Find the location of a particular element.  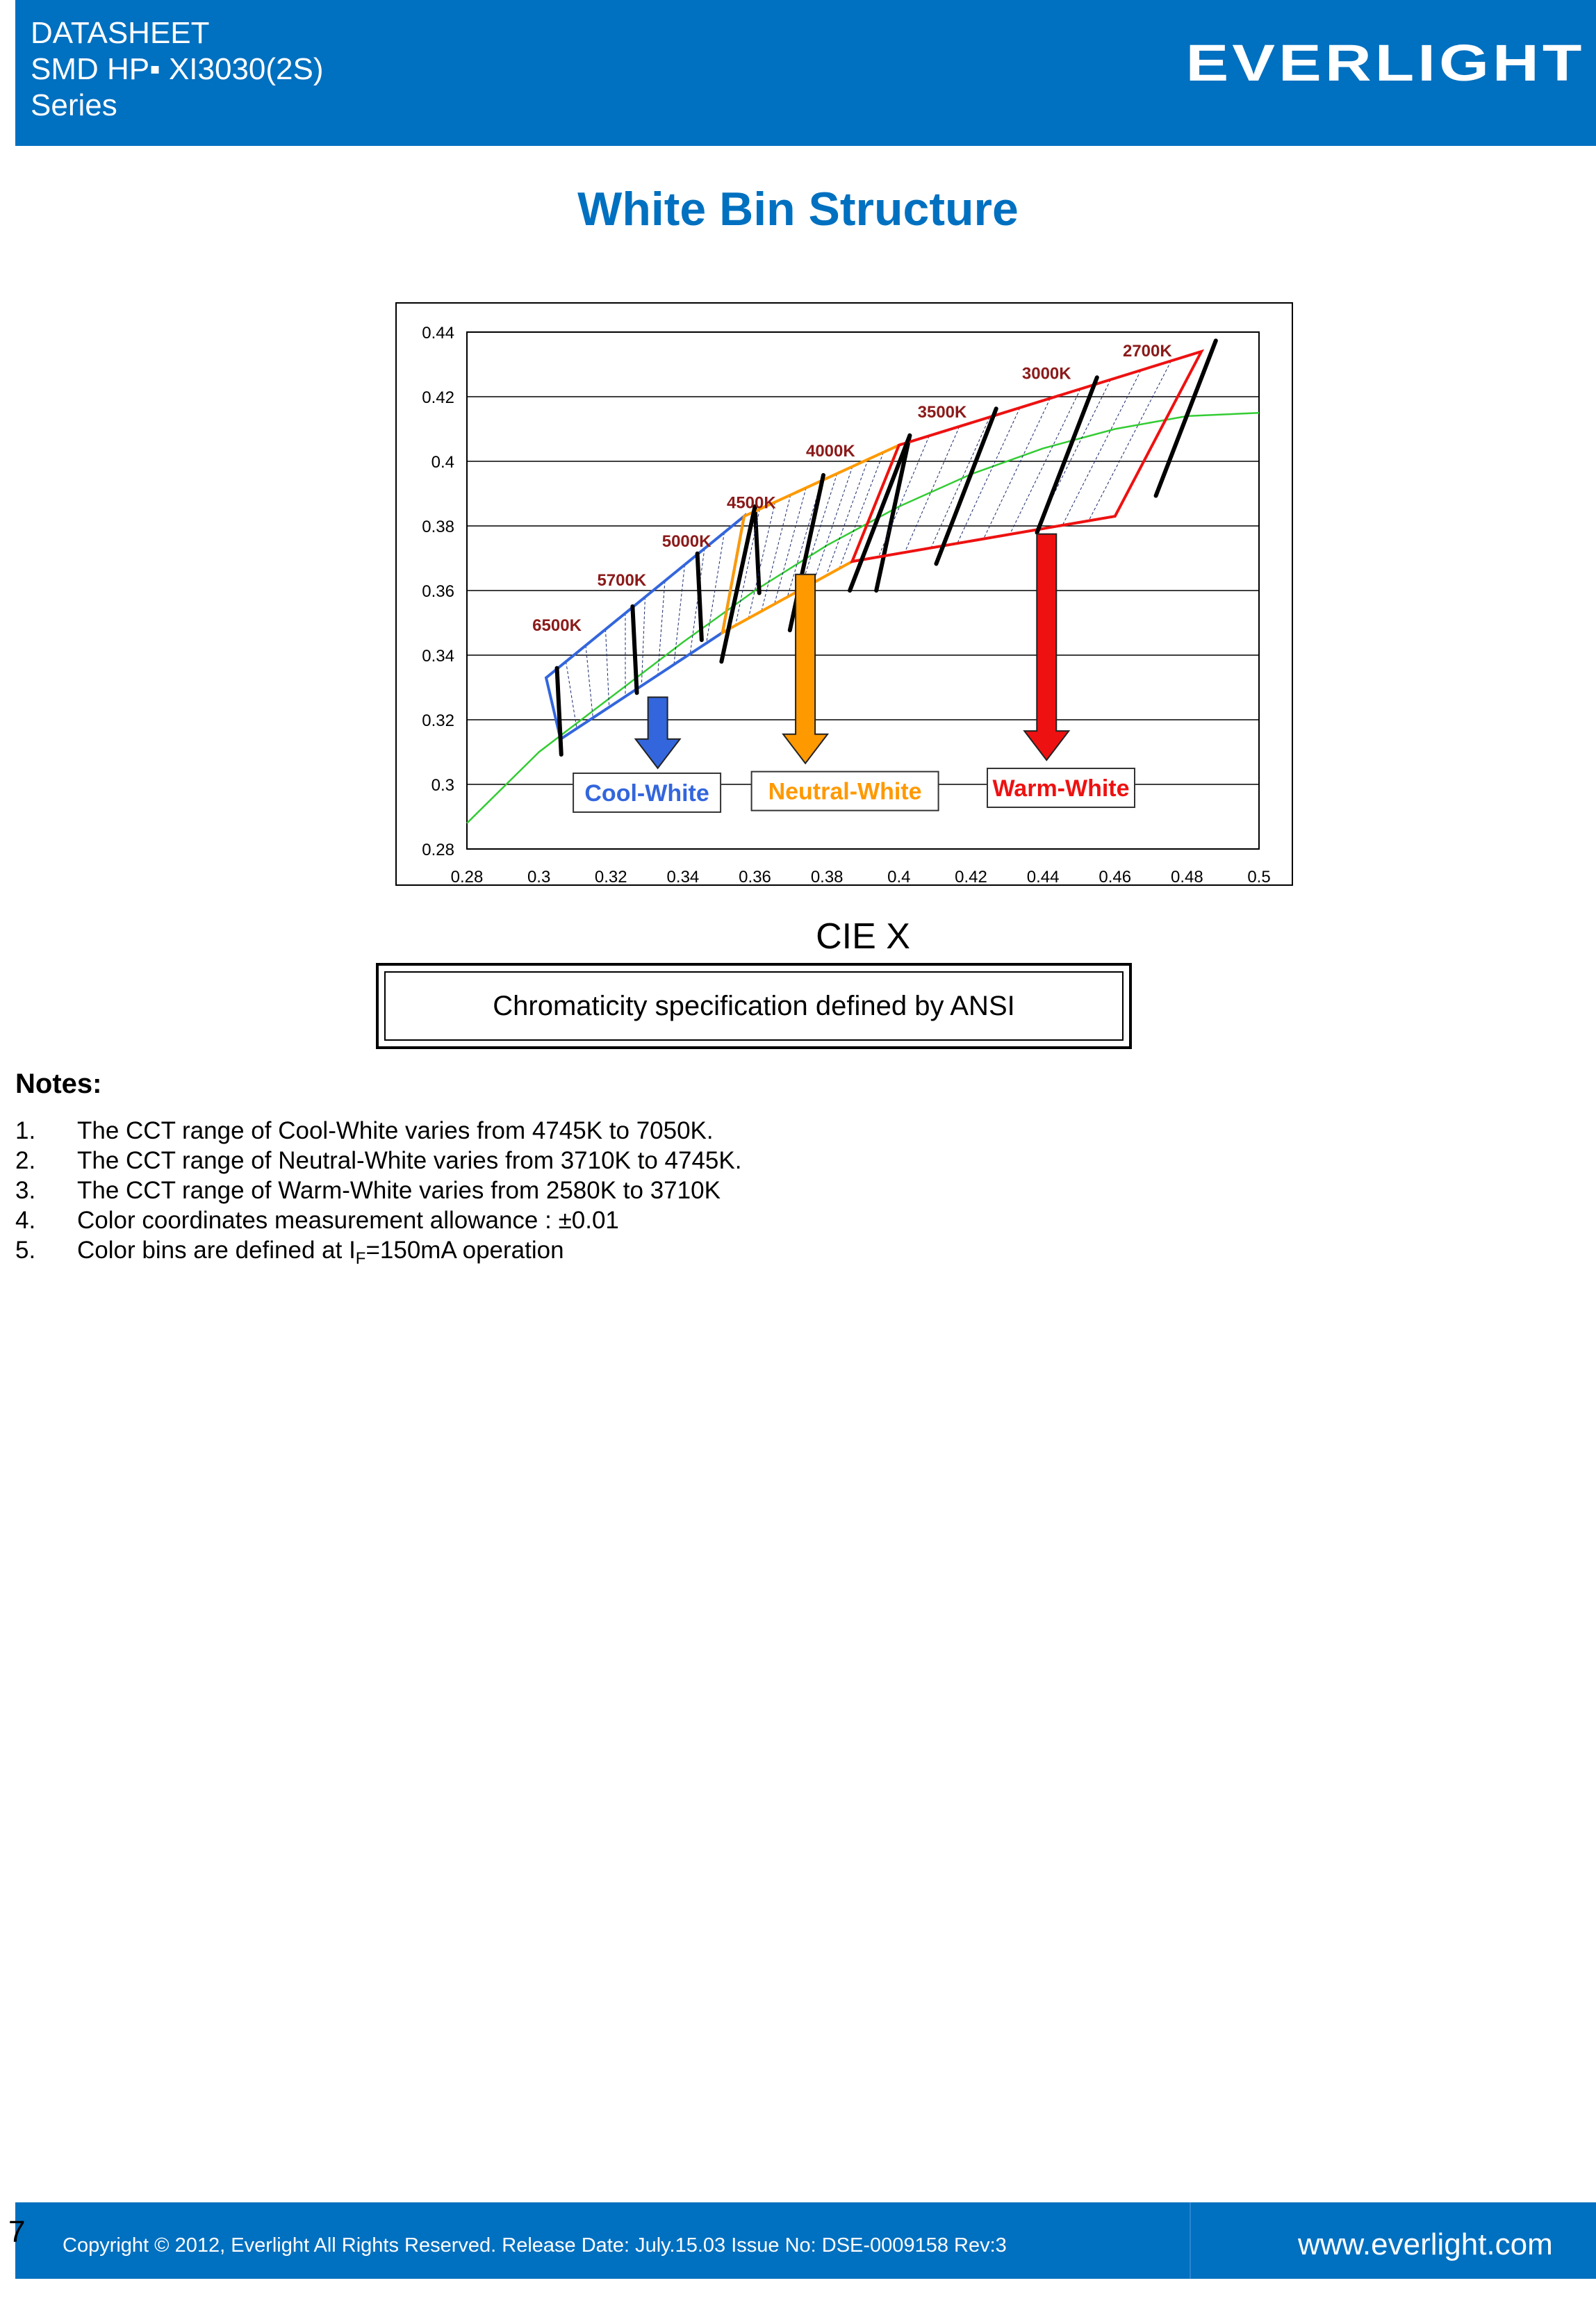

x-tick-label: 0.38 is located at coordinates (827, 877).